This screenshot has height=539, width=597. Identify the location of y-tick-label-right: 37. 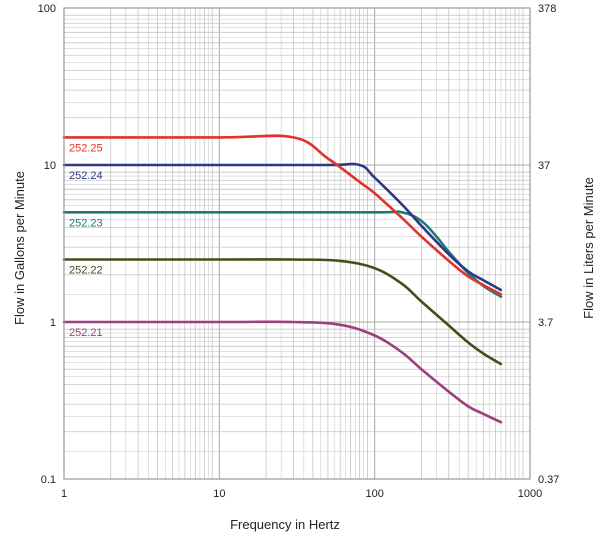
(544, 166).